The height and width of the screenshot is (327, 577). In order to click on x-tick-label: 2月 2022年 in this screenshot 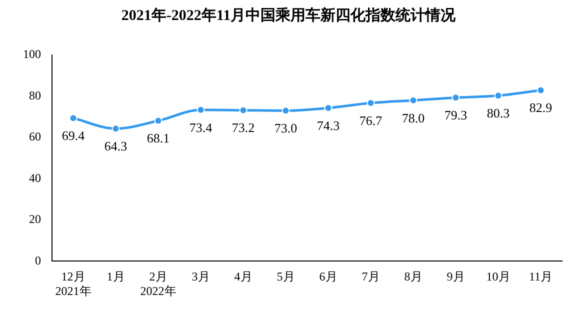, I will do `click(158, 284)`.